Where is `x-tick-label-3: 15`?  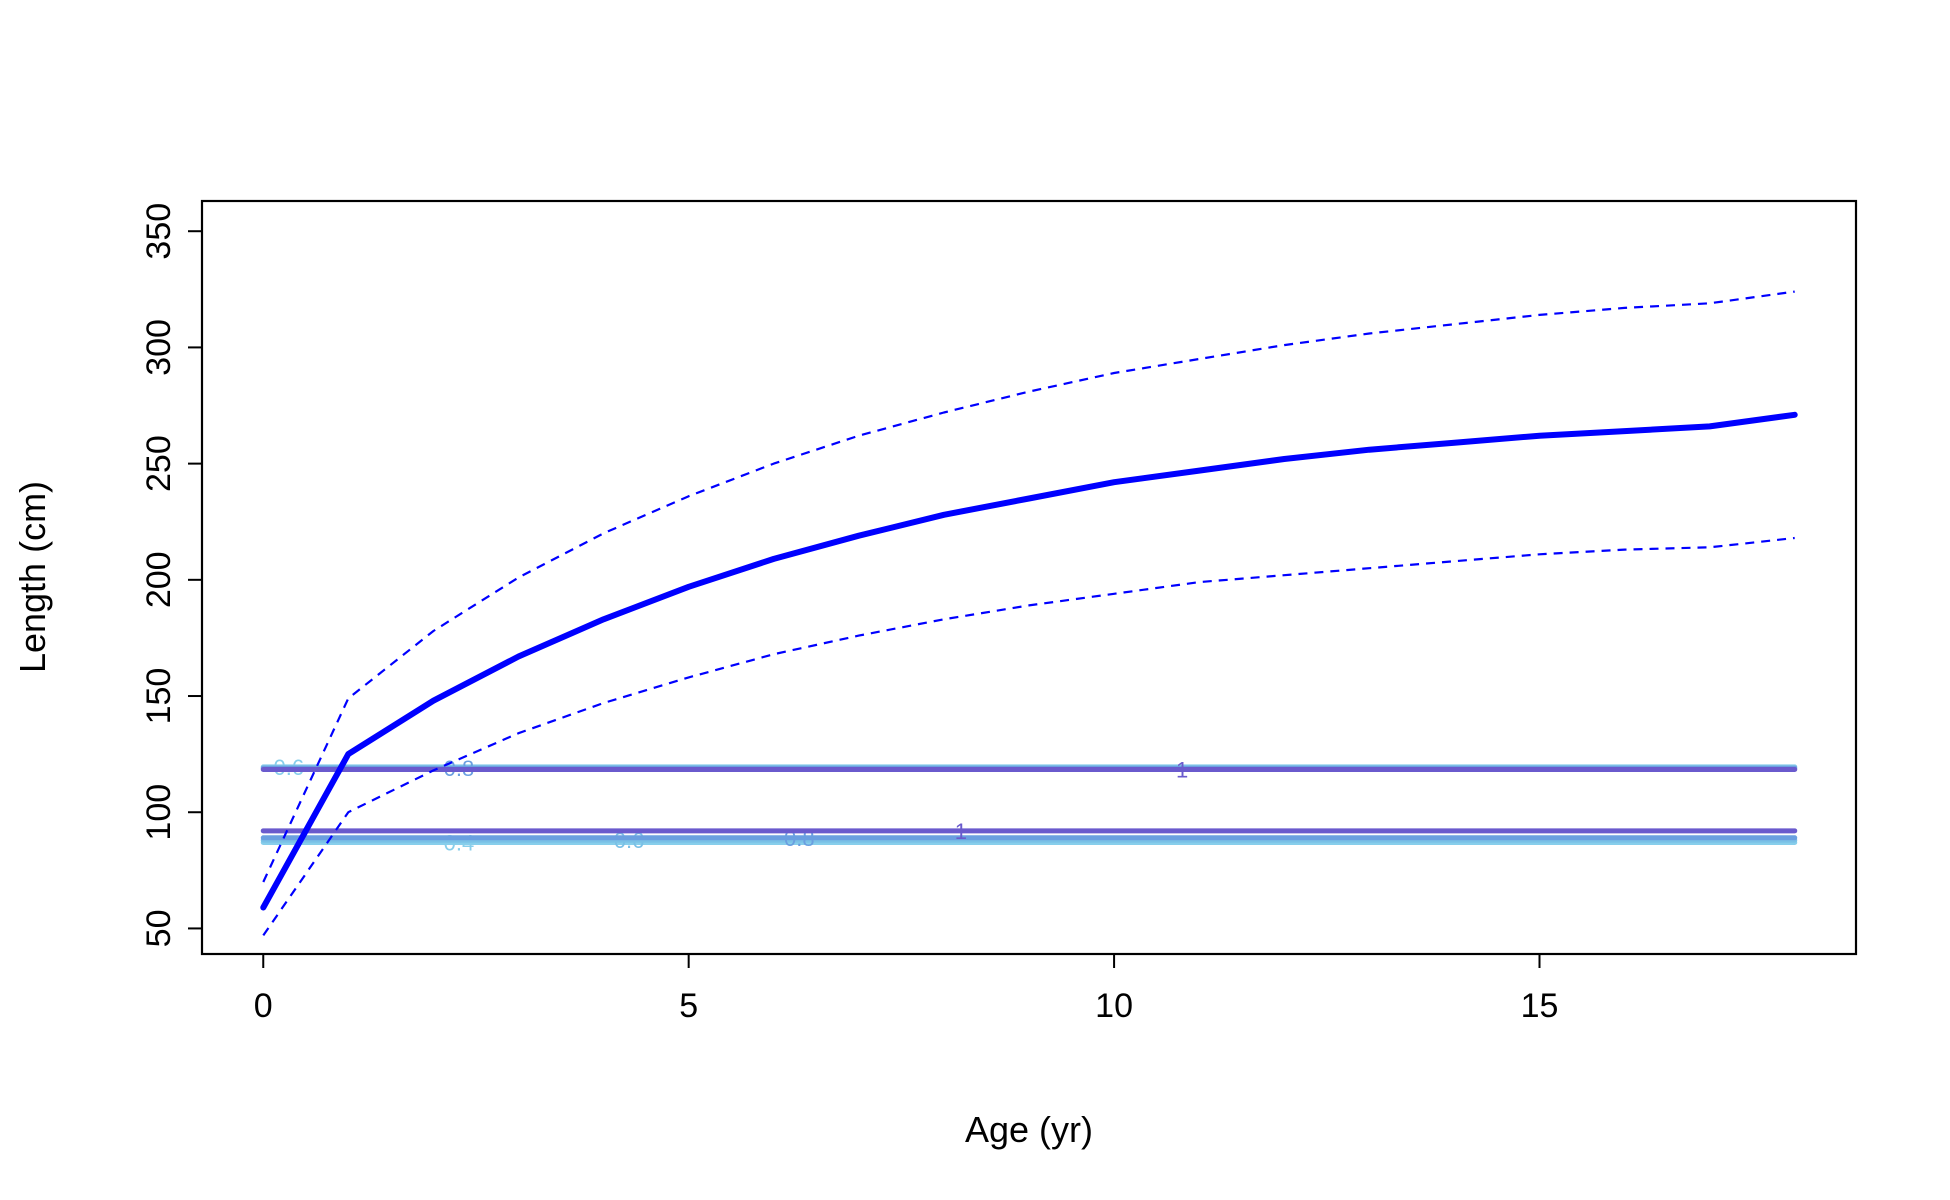 x-tick-label-3: 15 is located at coordinates (1540, 1006).